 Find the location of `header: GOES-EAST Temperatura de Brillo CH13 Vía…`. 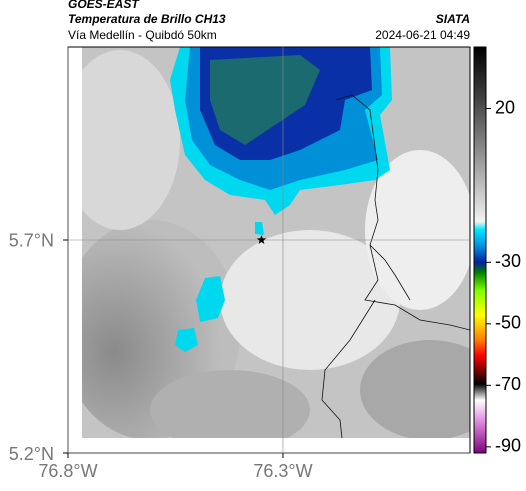

header: GOES-EAST Temperatura de Brillo CH13 Vía… is located at coordinates (269, 21).